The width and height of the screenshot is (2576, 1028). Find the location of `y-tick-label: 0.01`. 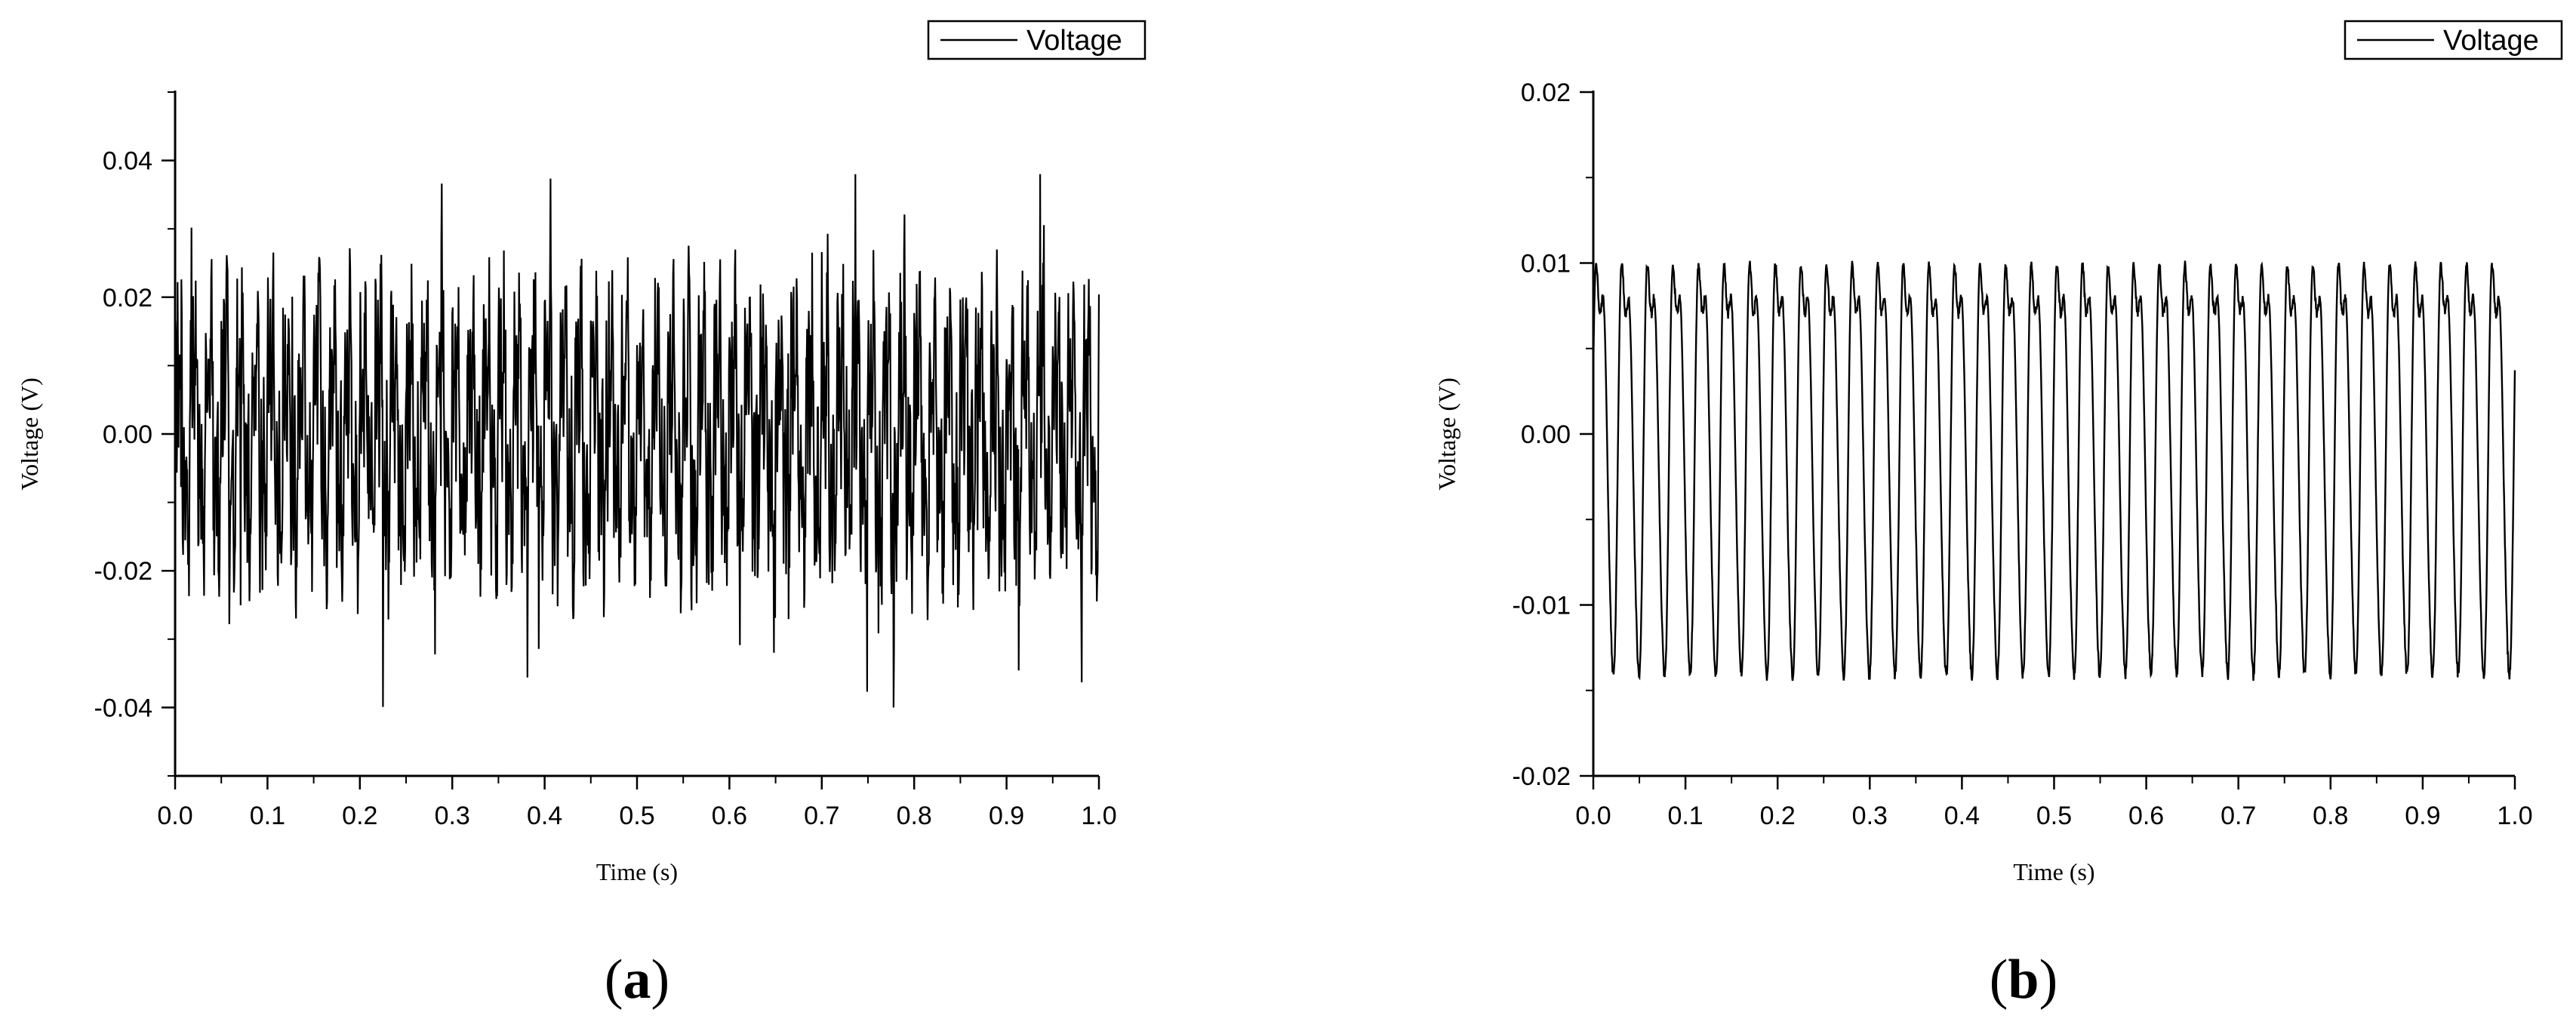

y-tick-label: 0.01 is located at coordinates (1546, 264).